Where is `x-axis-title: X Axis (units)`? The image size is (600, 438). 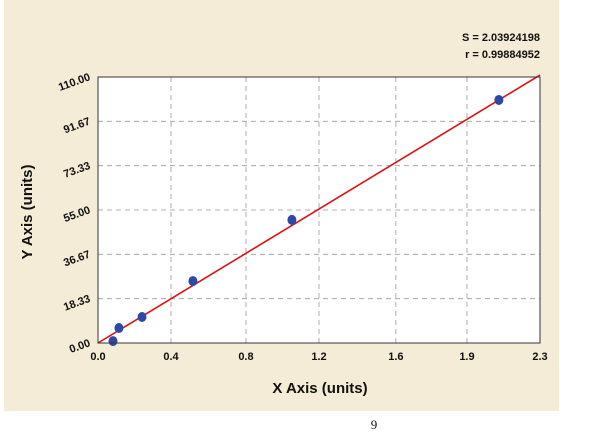
x-axis-title: X Axis (units) is located at coordinates (319, 388).